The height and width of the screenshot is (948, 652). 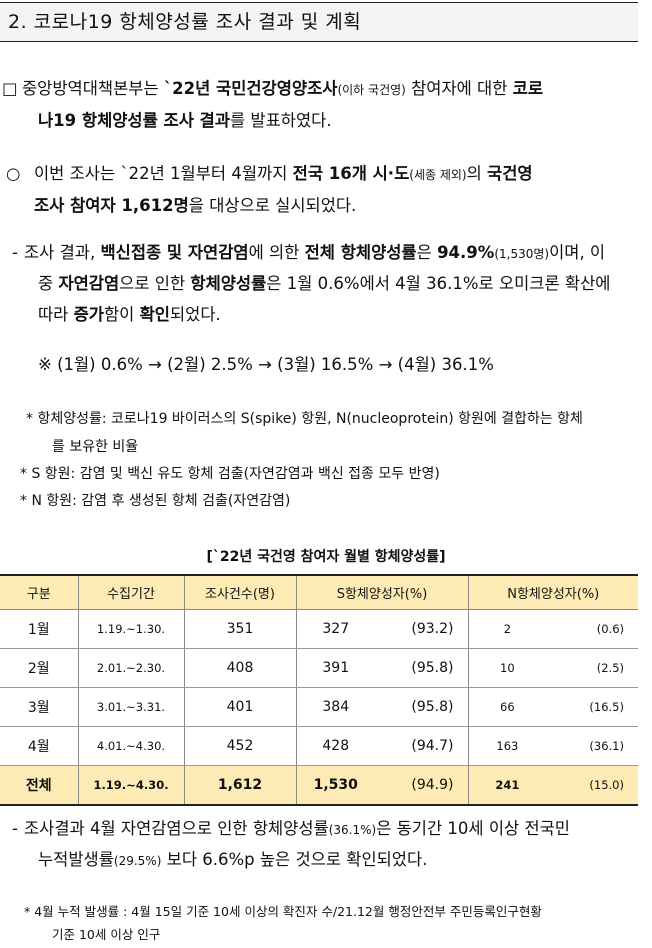 What do you see at coordinates (239, 785) in the screenshot?
I see `cell-count: 1,612` at bounding box center [239, 785].